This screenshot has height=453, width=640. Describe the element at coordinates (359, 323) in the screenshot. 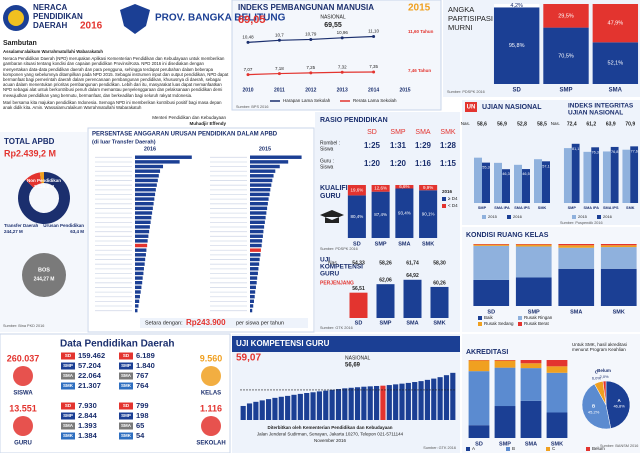

I see `category-label: SD` at that location.